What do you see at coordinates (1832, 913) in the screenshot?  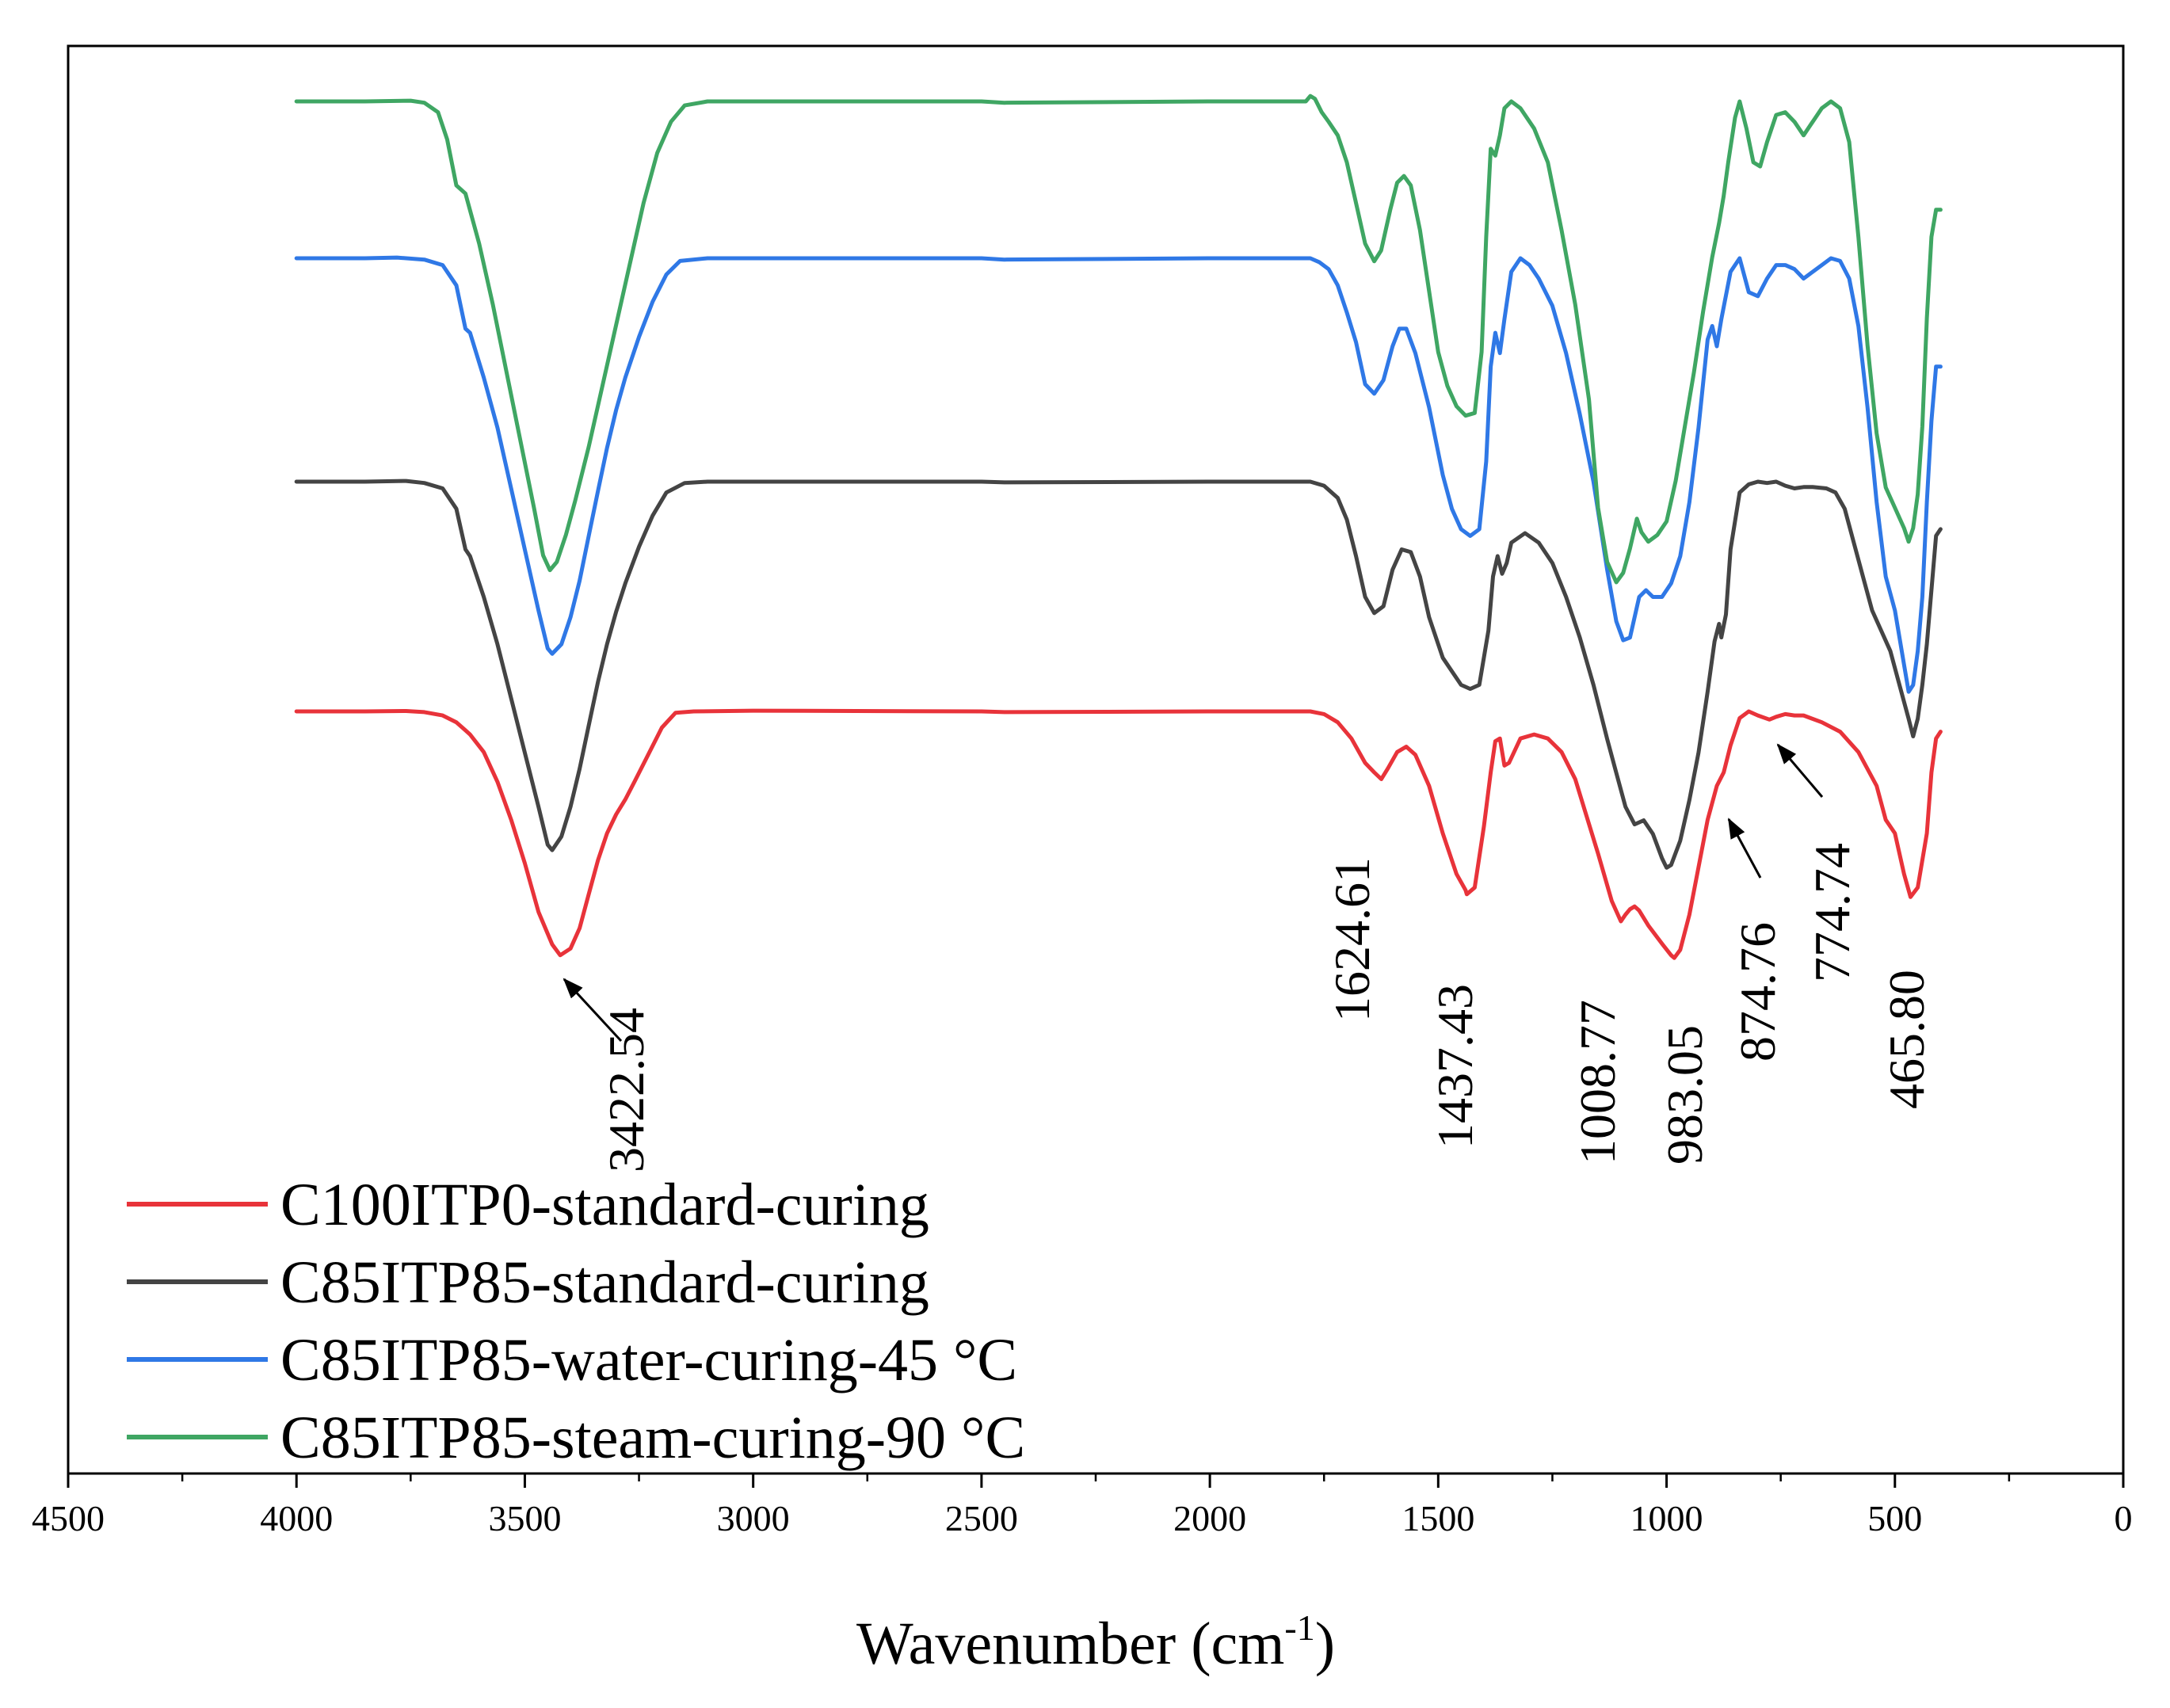 I see `peak-label: 774.74` at bounding box center [1832, 913].